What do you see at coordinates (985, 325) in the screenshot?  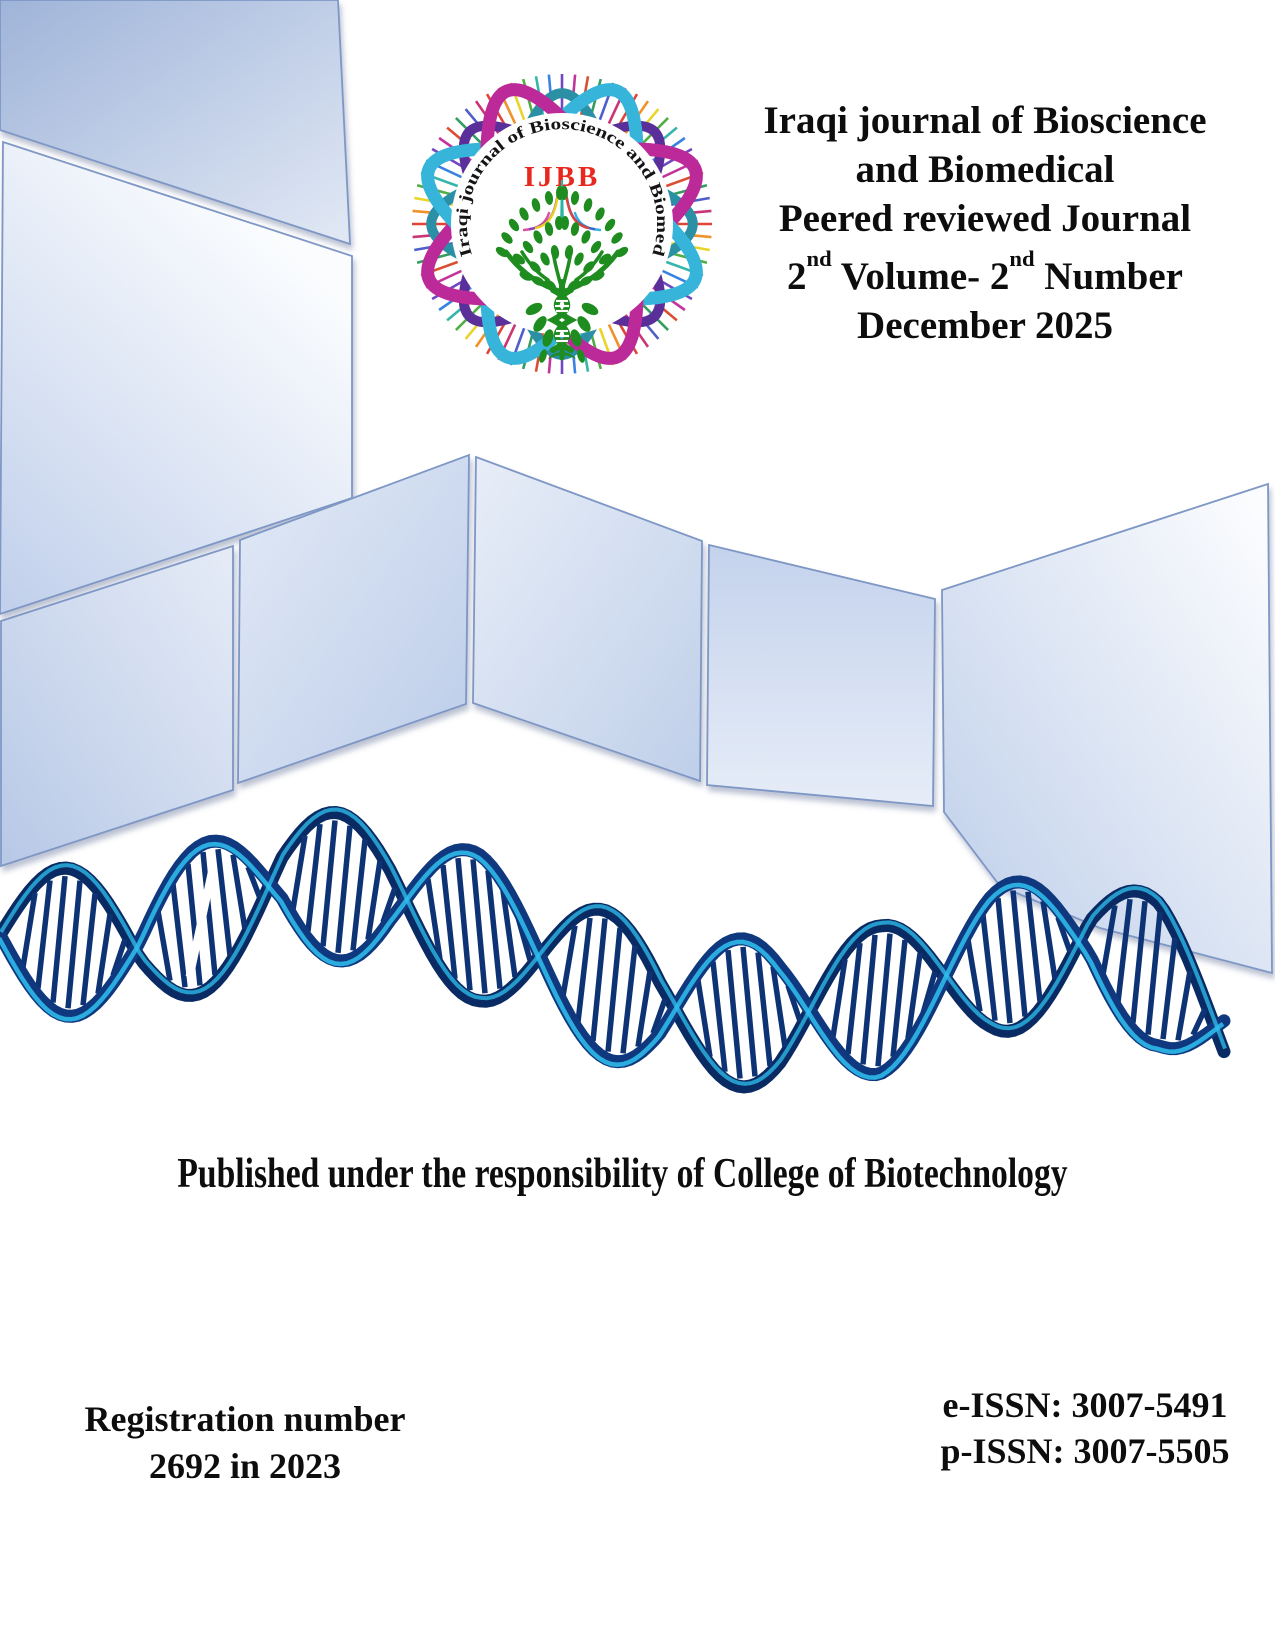 I see `issue-date-line: December 2025` at bounding box center [985, 325].